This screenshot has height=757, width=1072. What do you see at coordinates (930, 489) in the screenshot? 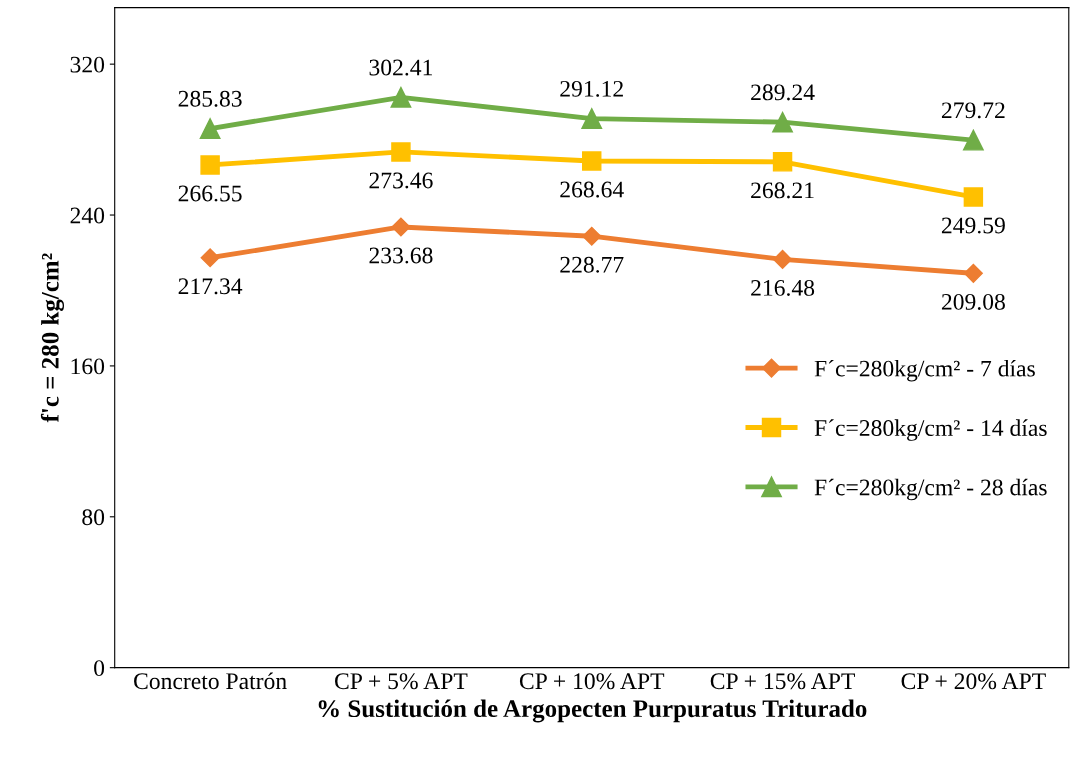
I see `legend-label: F´c=280kg/cm² - 28 días` at bounding box center [930, 489].